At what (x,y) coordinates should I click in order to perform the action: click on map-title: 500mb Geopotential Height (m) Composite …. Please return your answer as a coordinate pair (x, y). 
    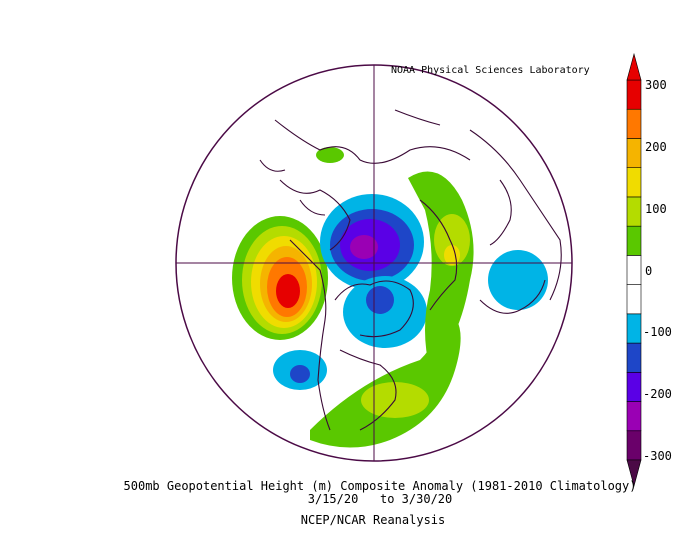
    Looking at the image, I should click on (380, 486).